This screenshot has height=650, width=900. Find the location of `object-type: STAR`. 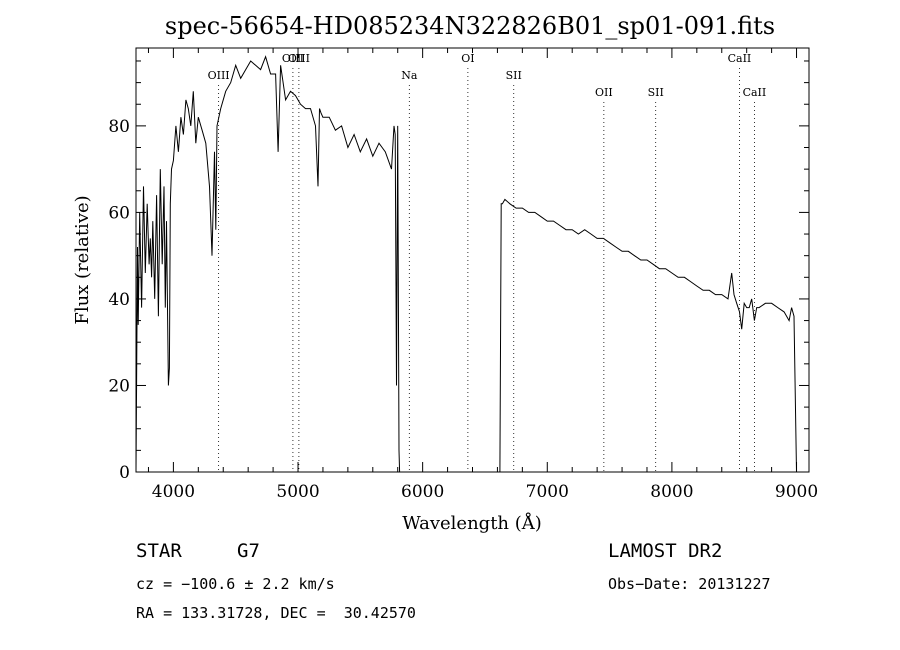

object-type: STAR is located at coordinates (159, 551).